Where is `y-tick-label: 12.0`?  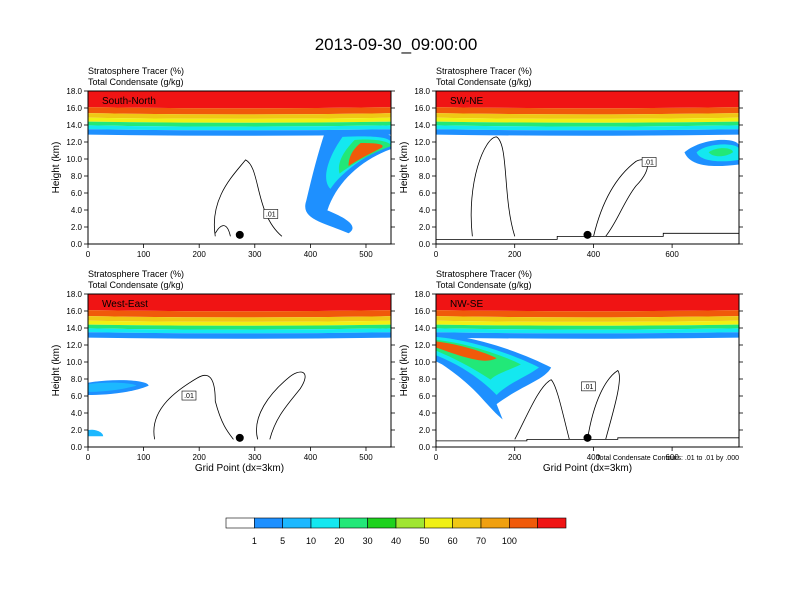
y-tick-label: 12.0 is located at coordinates (422, 142).